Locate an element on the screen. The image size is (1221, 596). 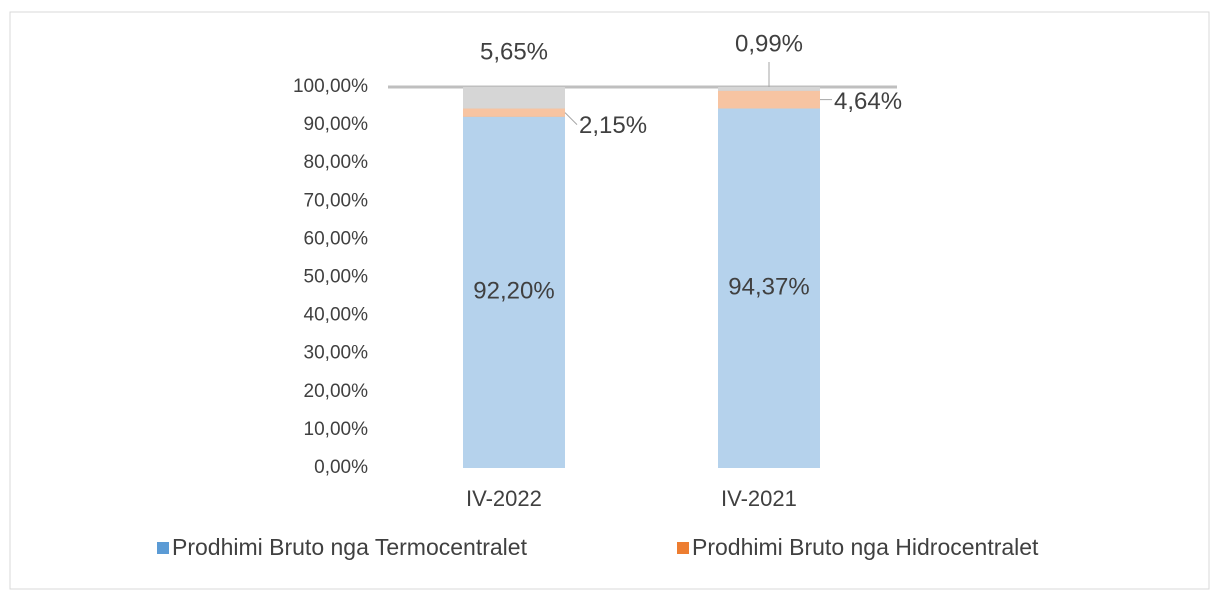
data-label: 4,64% is located at coordinates (868, 101).